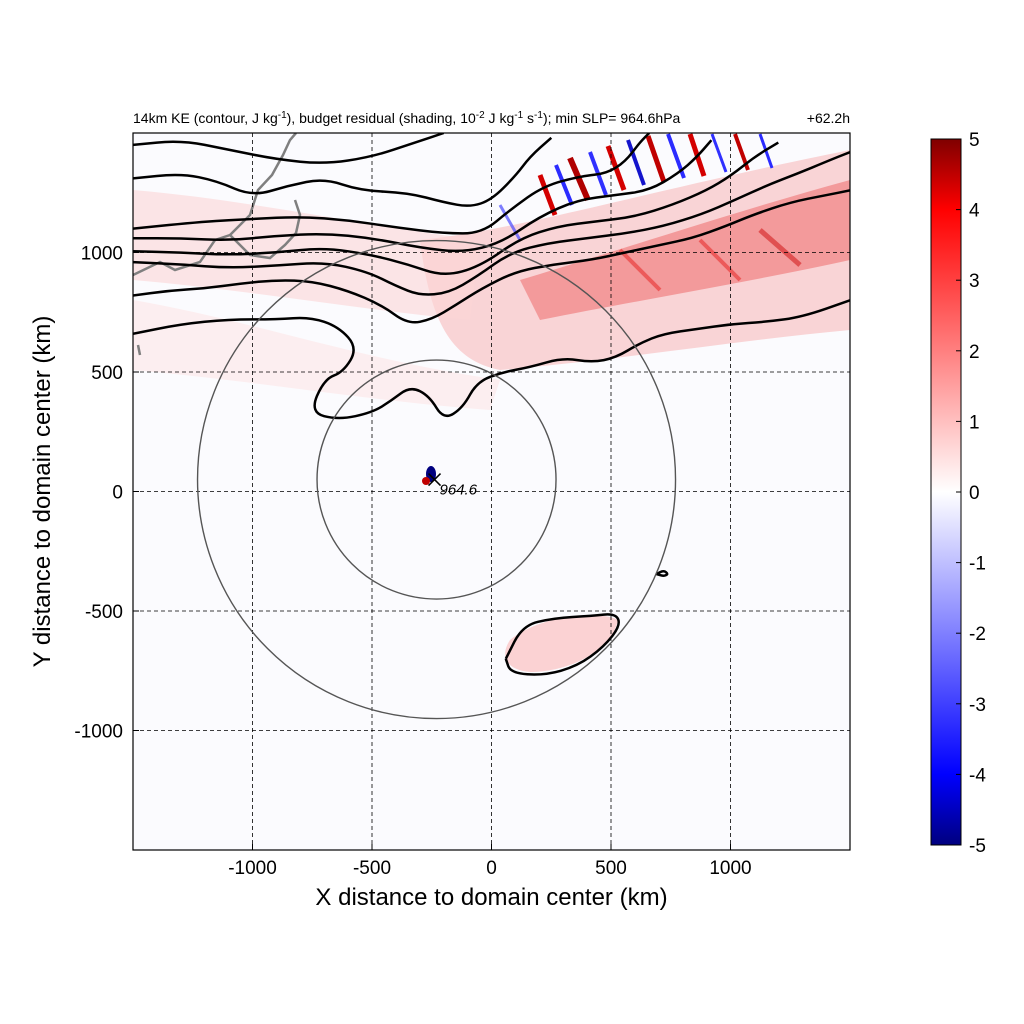  Describe the element at coordinates (98, 732) in the screenshot. I see `y-tick-label: -1000` at that location.